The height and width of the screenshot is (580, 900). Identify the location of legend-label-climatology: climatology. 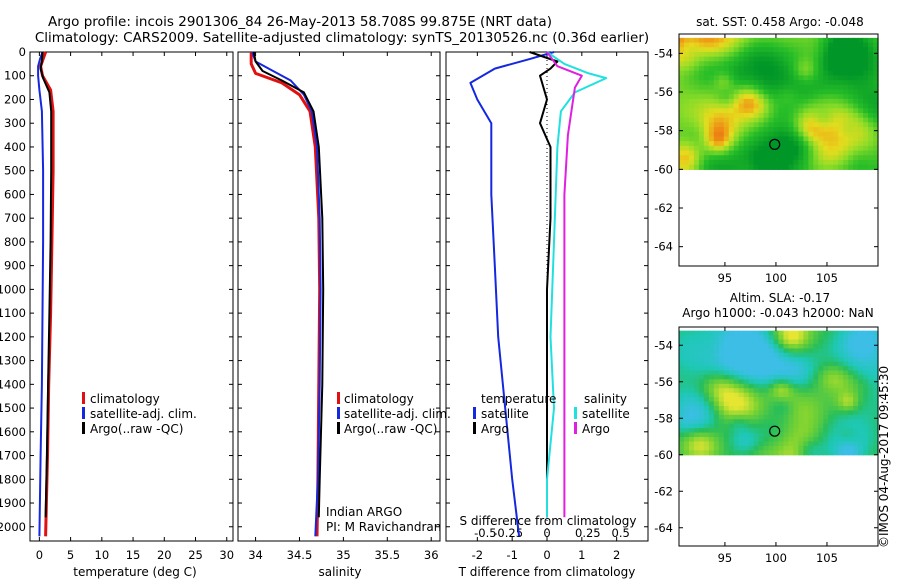
(379, 399).